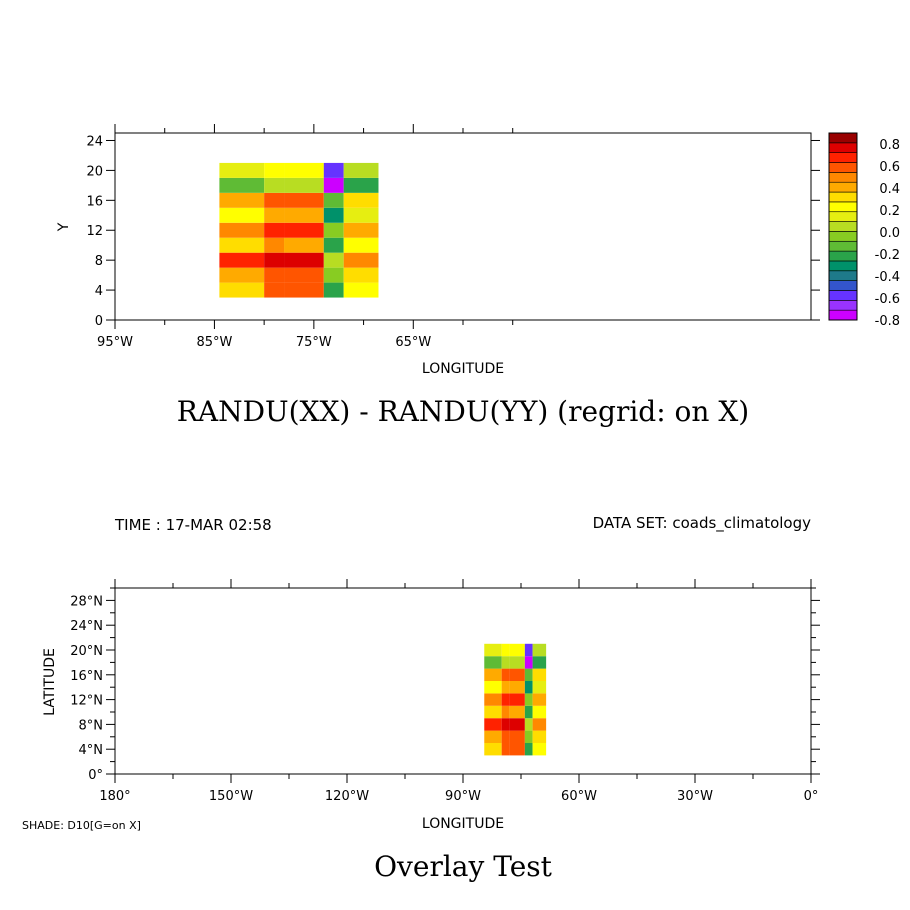  I want to click on shade-note: SHADE: D10[G=on X], so click(81, 825).